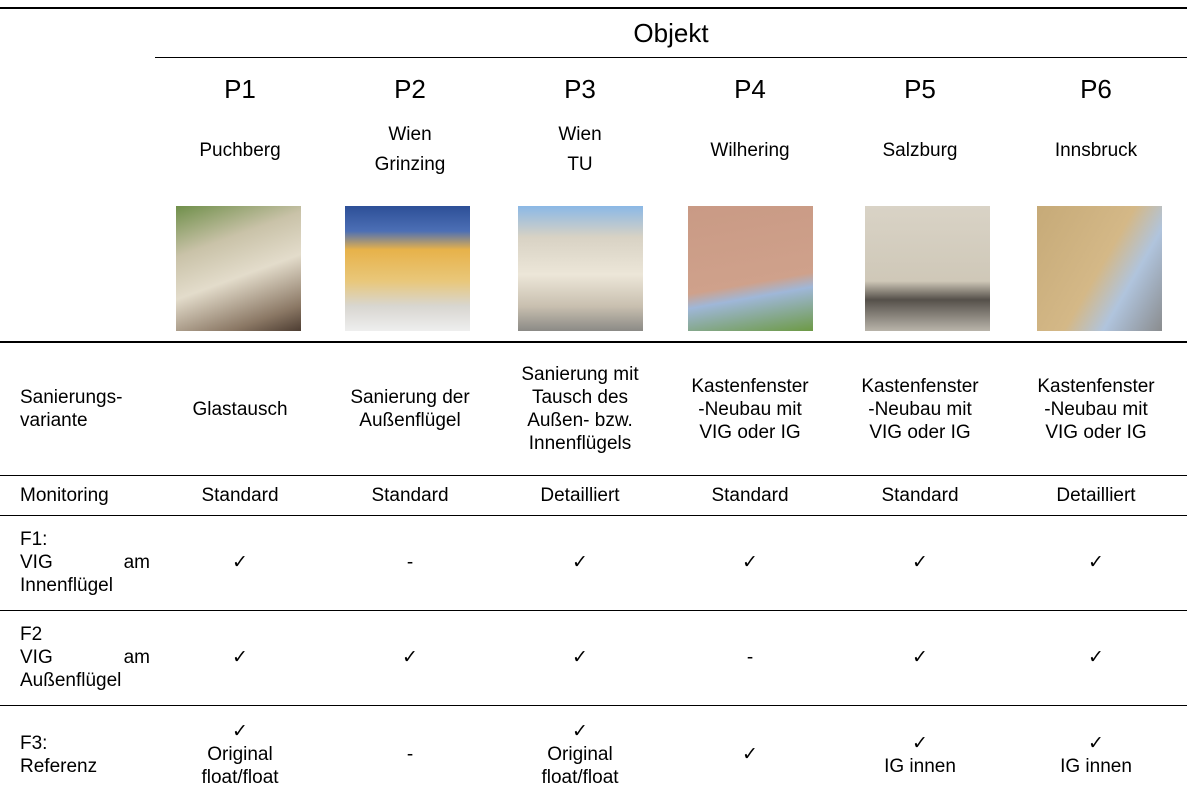 The image size is (1187, 804). What do you see at coordinates (410, 409) in the screenshot?
I see `cell: Sanierung der Außenflügel` at bounding box center [410, 409].